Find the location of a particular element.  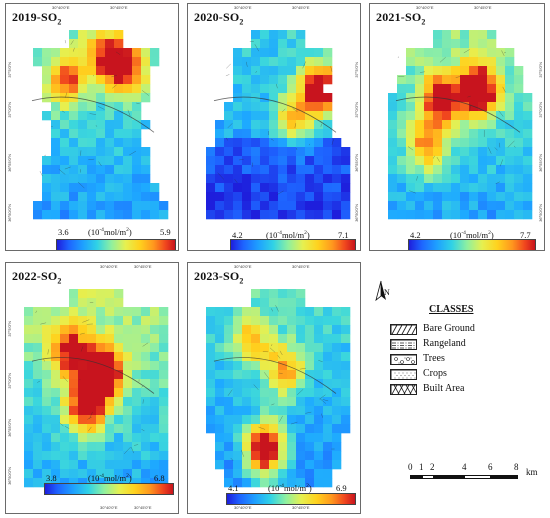

scale-segment is located at coordinates (416, 477).